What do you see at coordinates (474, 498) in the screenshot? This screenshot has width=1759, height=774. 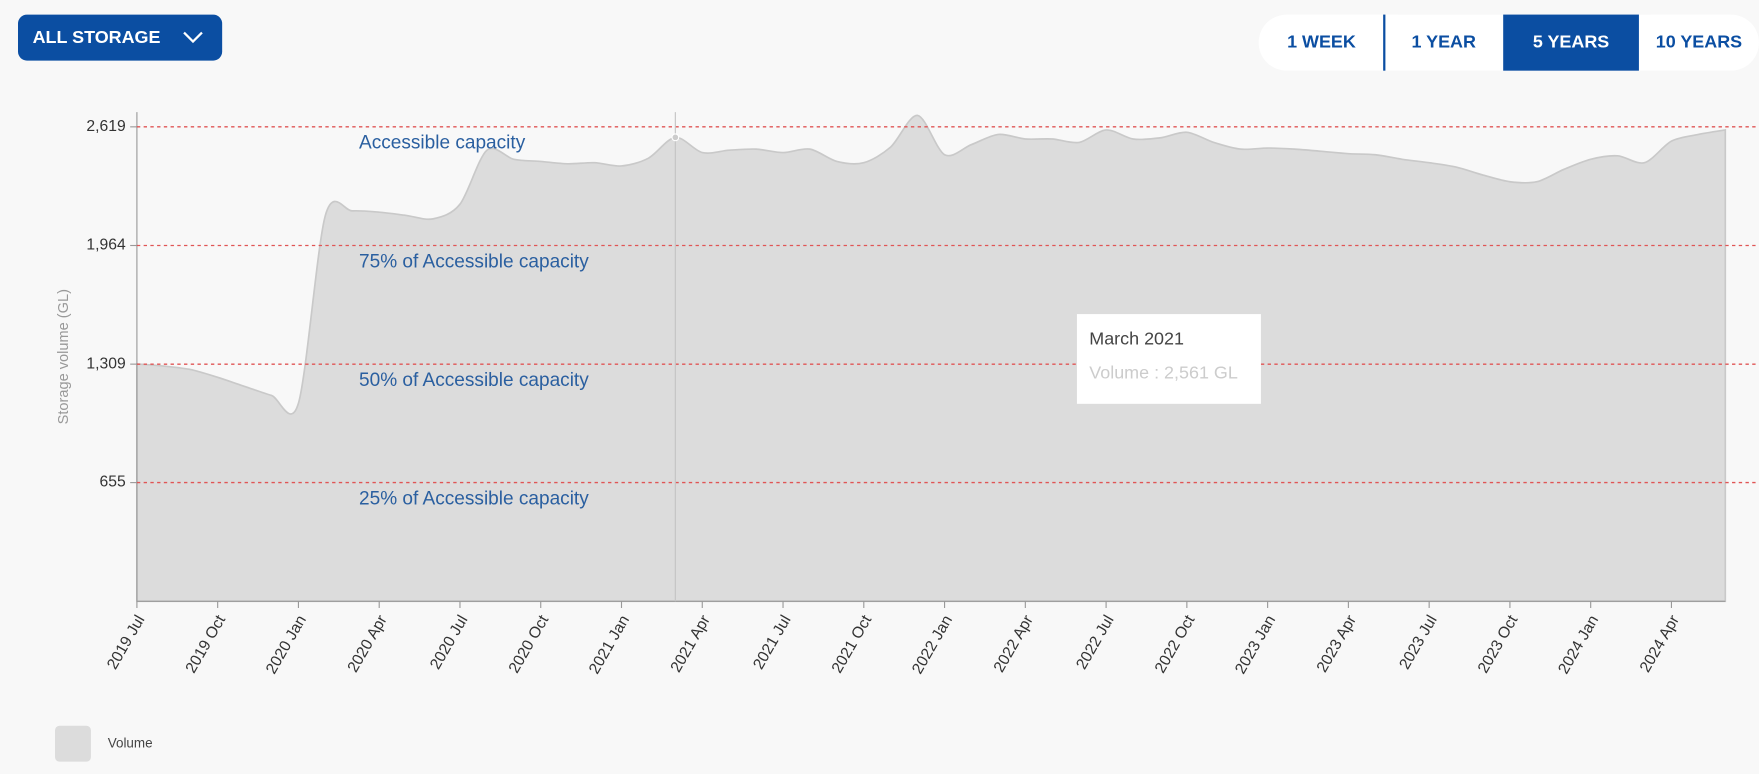 I see `reference-label: 25% of Accessible capacity` at bounding box center [474, 498].